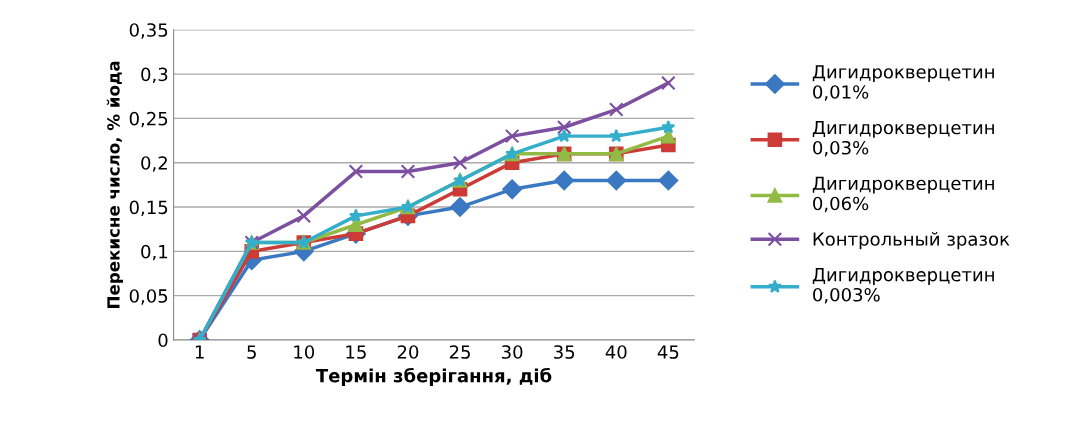  What do you see at coordinates (154, 252) in the screenshot?
I see `y-tick-label: 0,1` at bounding box center [154, 252].